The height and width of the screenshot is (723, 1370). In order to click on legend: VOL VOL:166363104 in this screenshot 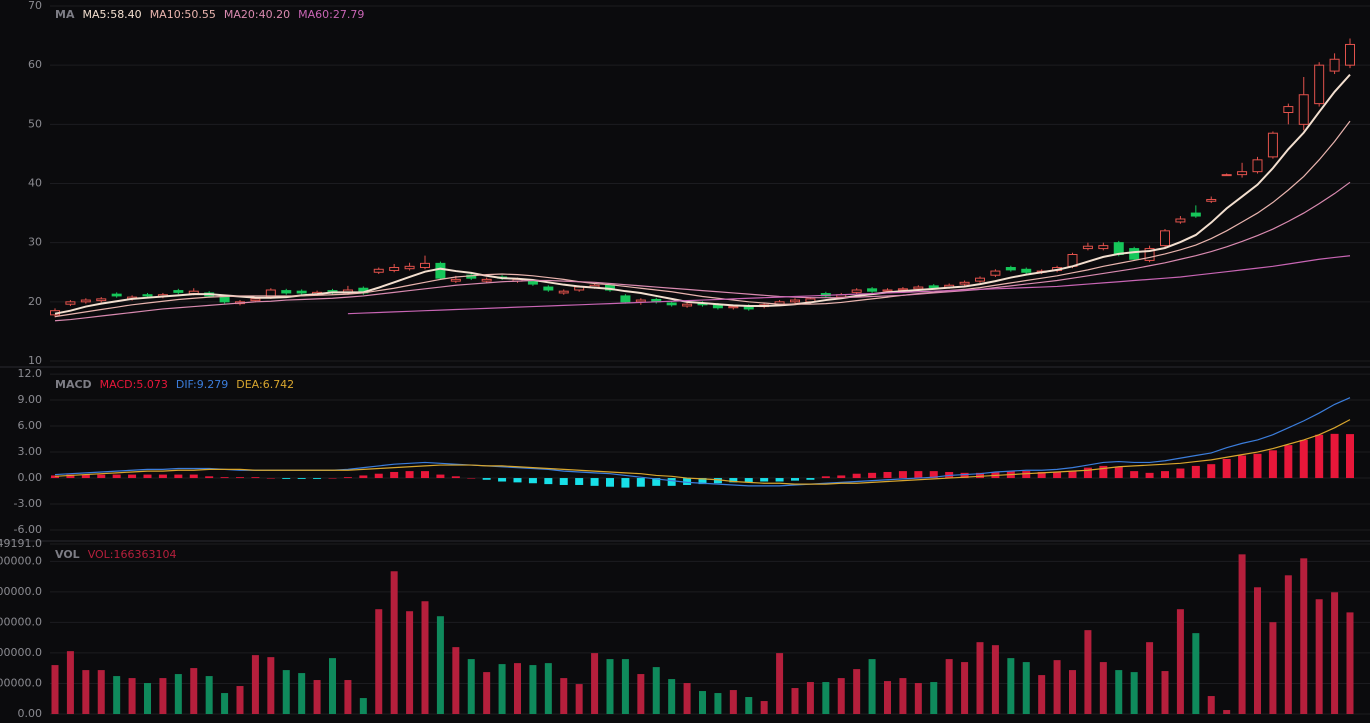, I will do `click(116, 554)`.